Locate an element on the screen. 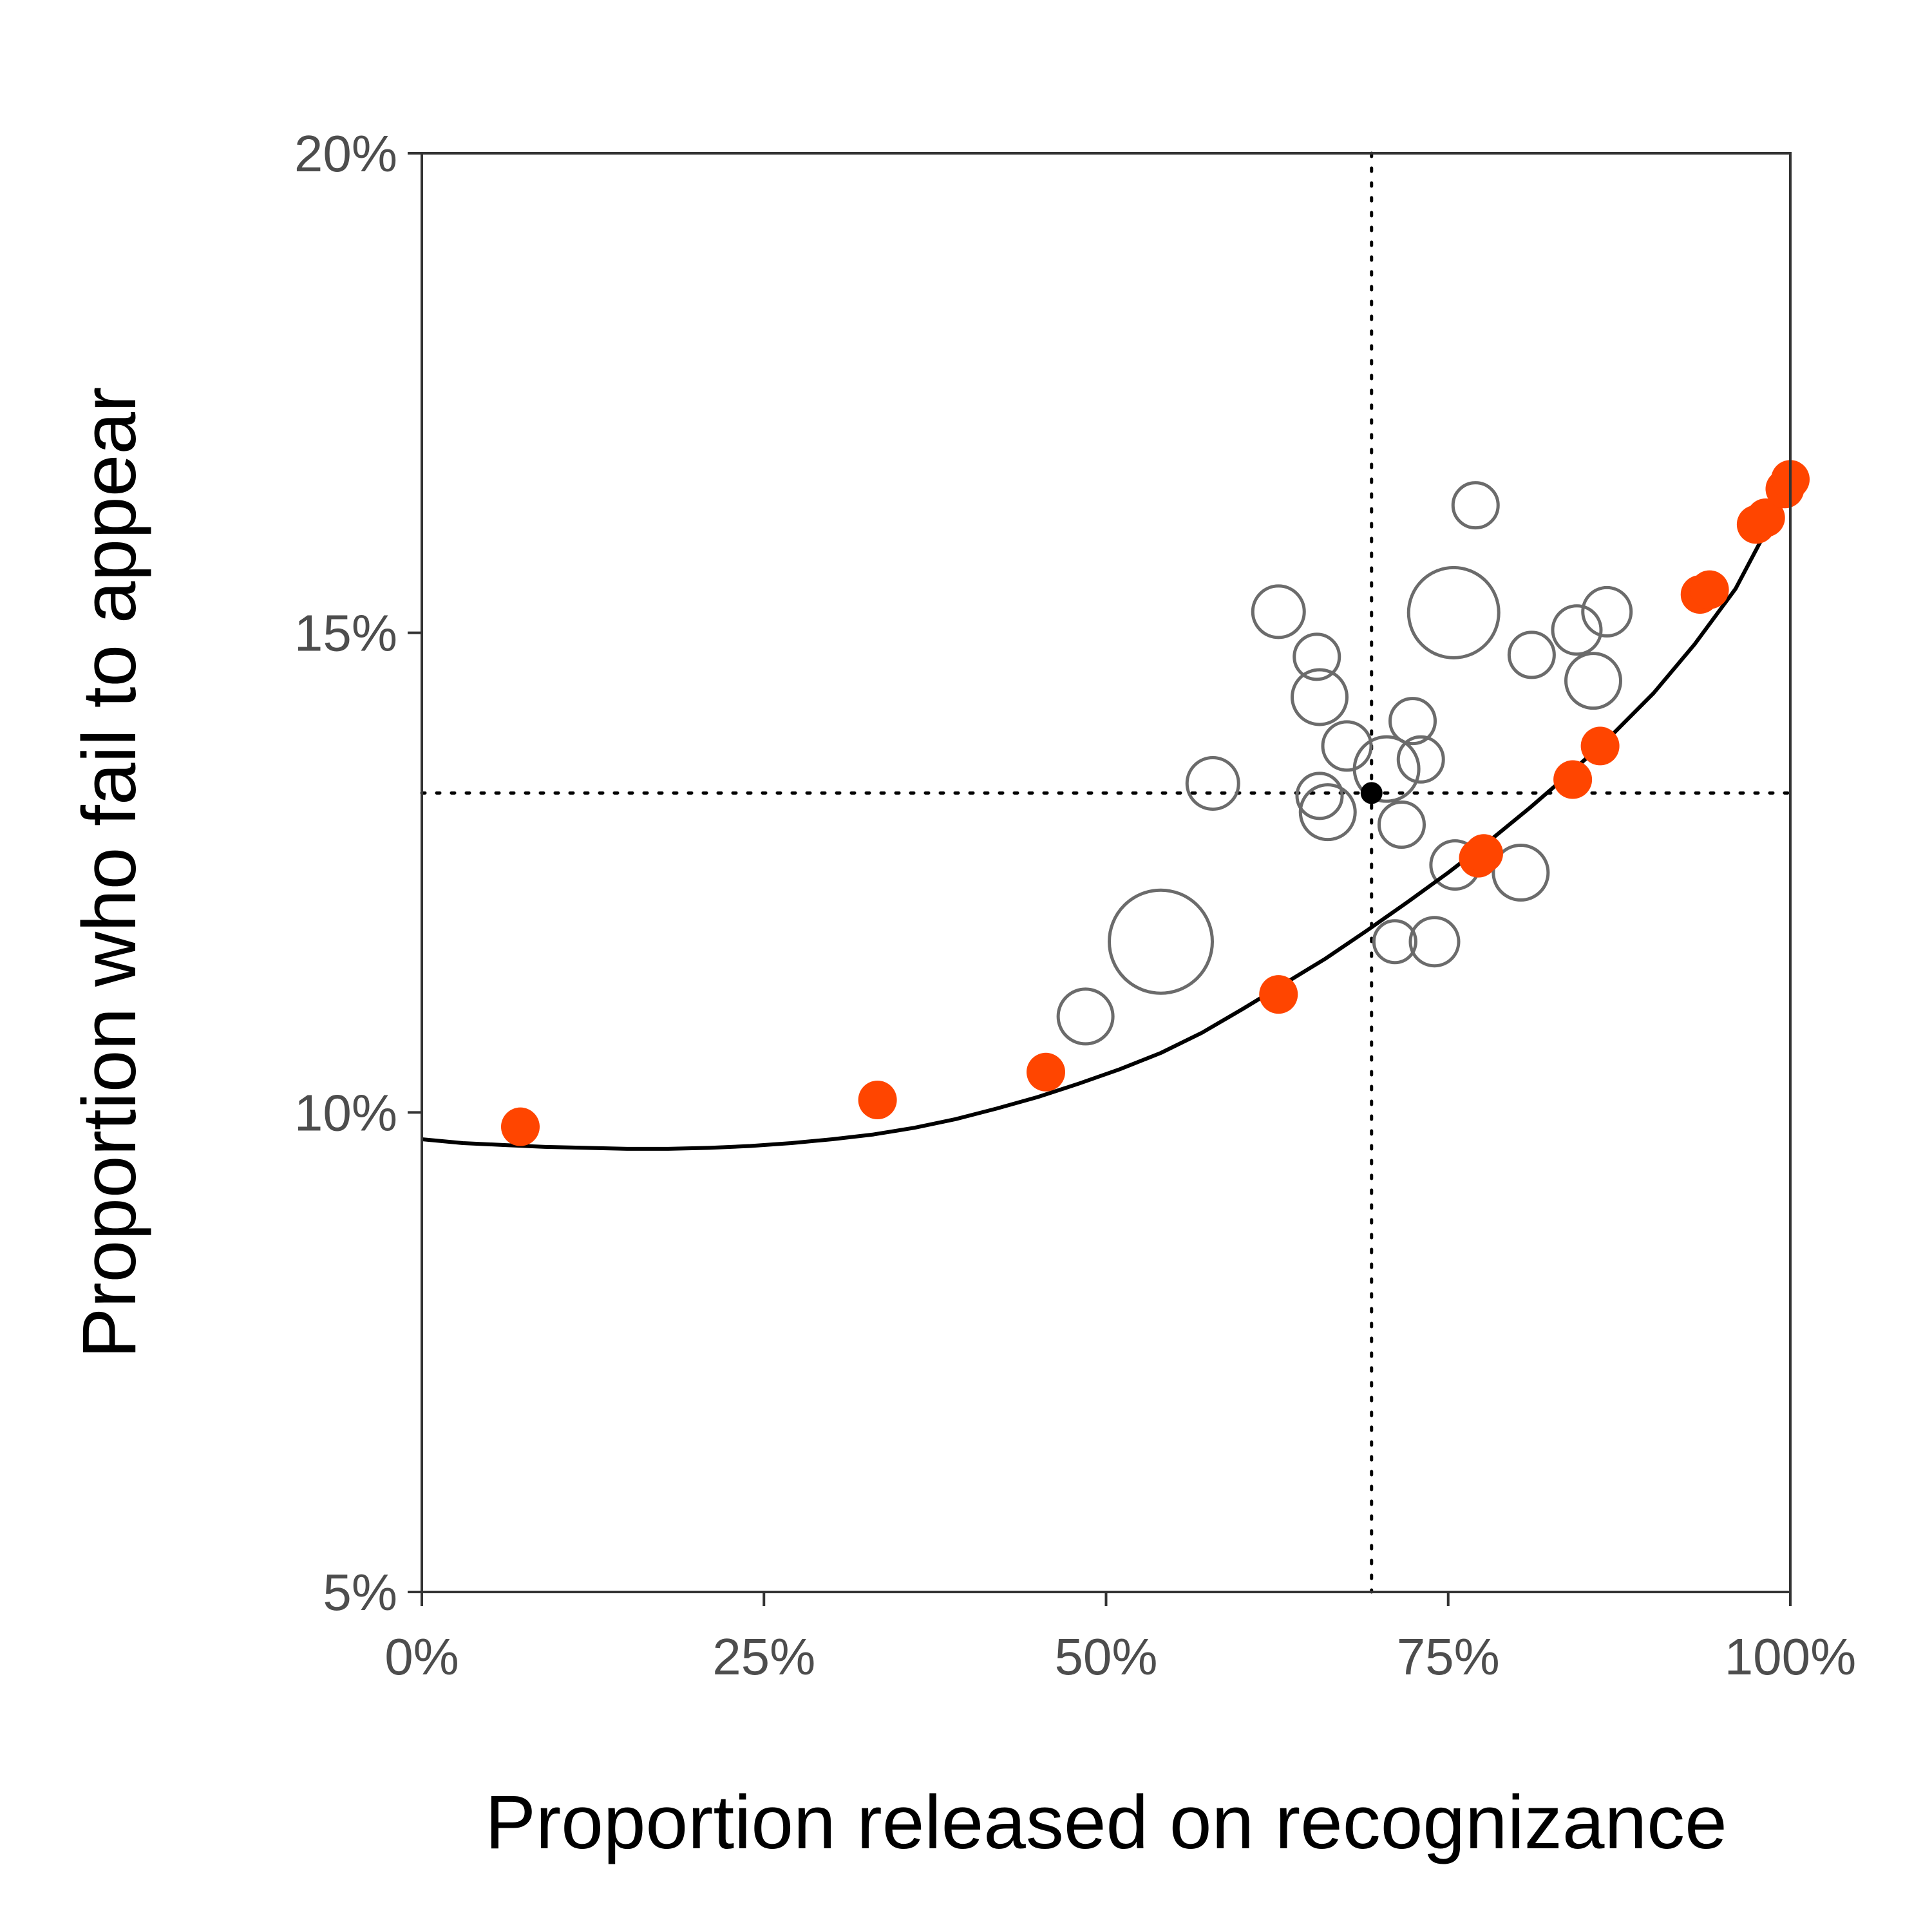 The height and width of the screenshot is (1932, 1932). x-tick-label: 25% is located at coordinates (763, 1657).